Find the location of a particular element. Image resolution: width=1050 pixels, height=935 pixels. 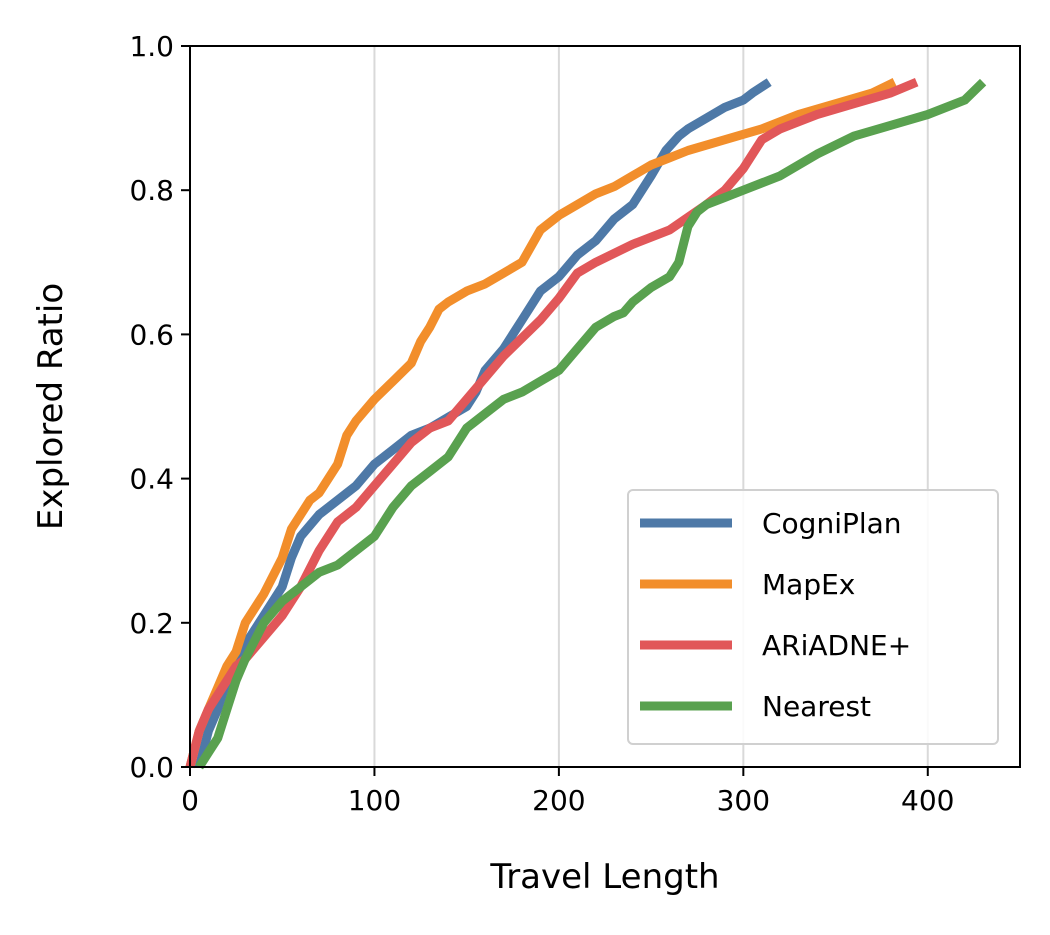

x-tick-label: 200 is located at coordinates (558, 800).